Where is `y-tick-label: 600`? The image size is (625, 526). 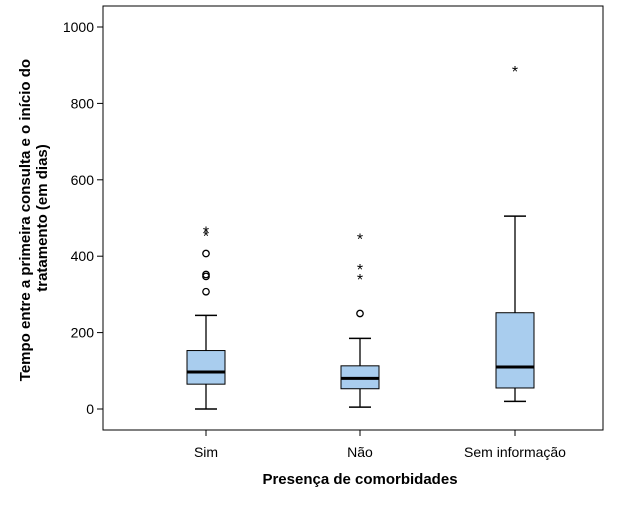
y-tick-label: 600 is located at coordinates (83, 180).